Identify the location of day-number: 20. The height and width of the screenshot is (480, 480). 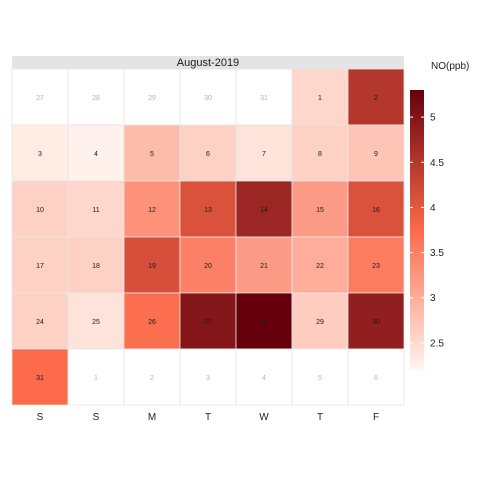
(208, 266).